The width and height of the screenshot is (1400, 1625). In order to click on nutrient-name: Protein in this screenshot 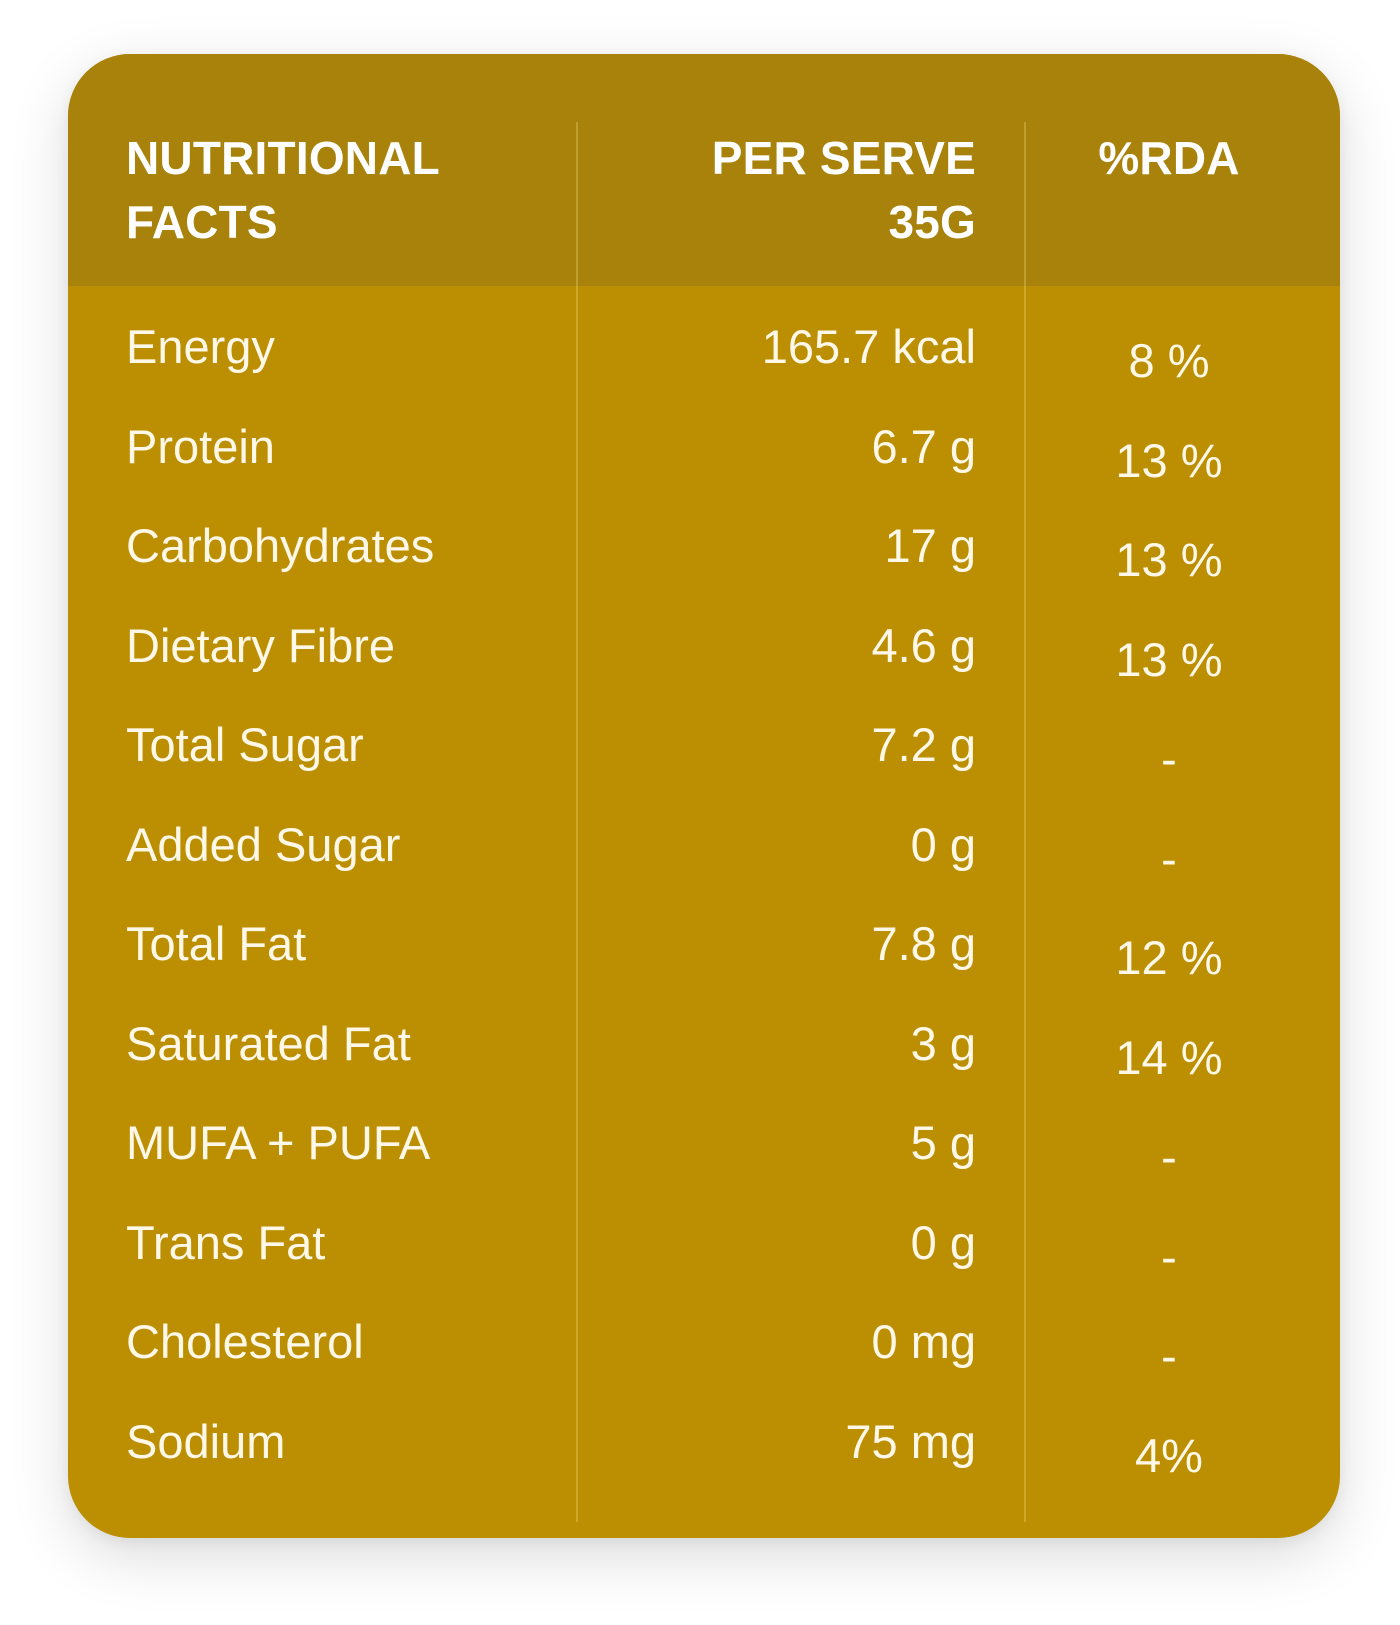, I will do `click(200, 446)`.